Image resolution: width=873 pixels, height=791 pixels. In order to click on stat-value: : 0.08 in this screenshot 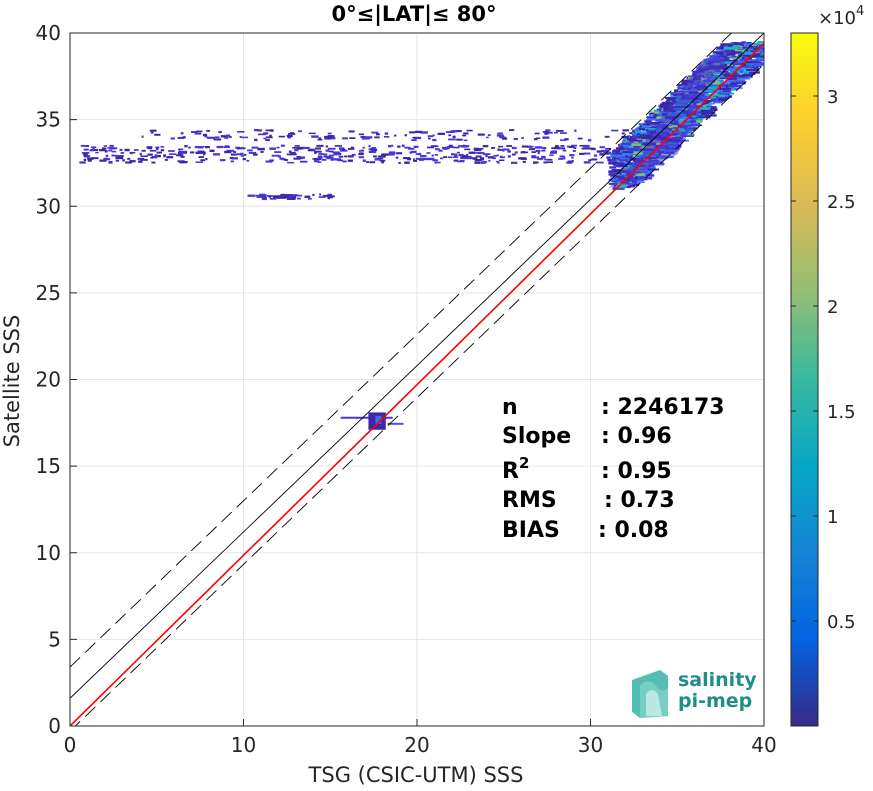, I will do `click(633, 530)`.